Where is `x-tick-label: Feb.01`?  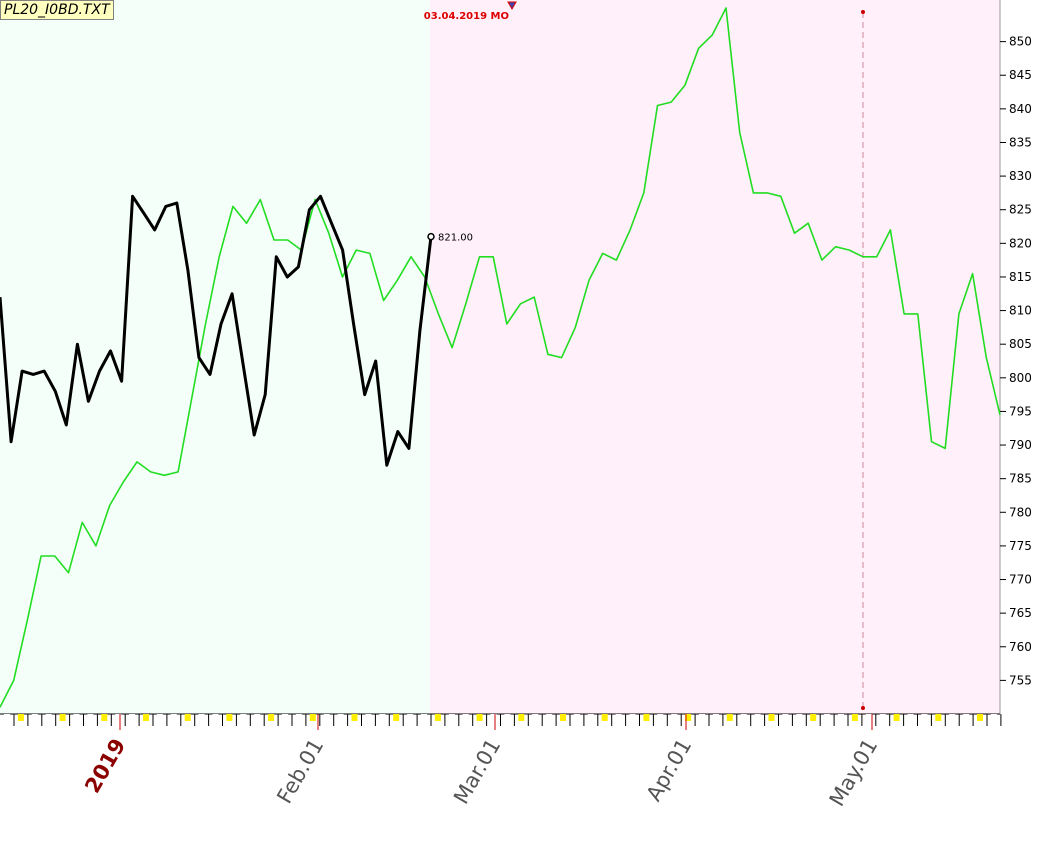 x-tick-label: Feb.01 is located at coordinates (300, 771).